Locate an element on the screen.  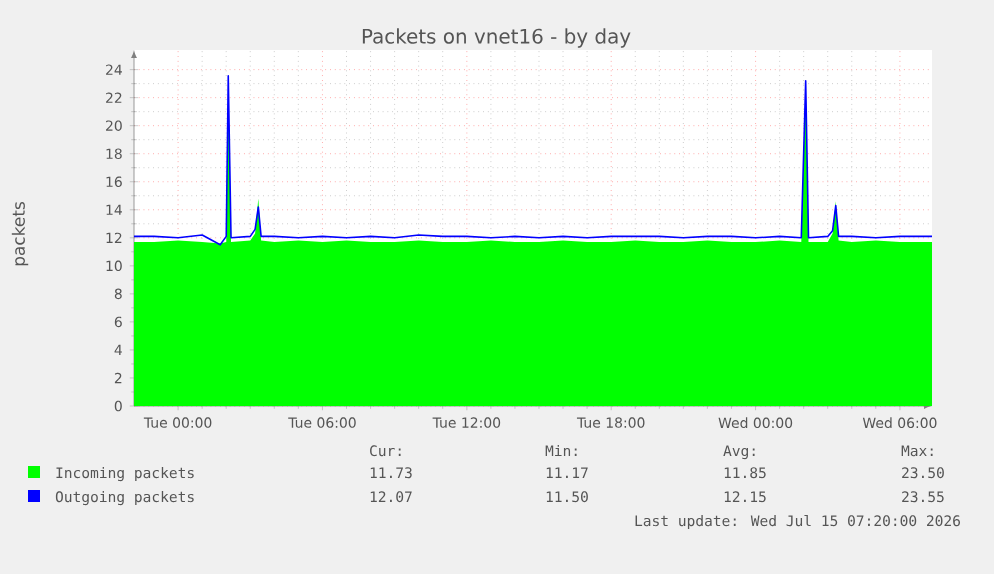
chart-title: Packets on vnet16 - by day is located at coordinates (496, 38).